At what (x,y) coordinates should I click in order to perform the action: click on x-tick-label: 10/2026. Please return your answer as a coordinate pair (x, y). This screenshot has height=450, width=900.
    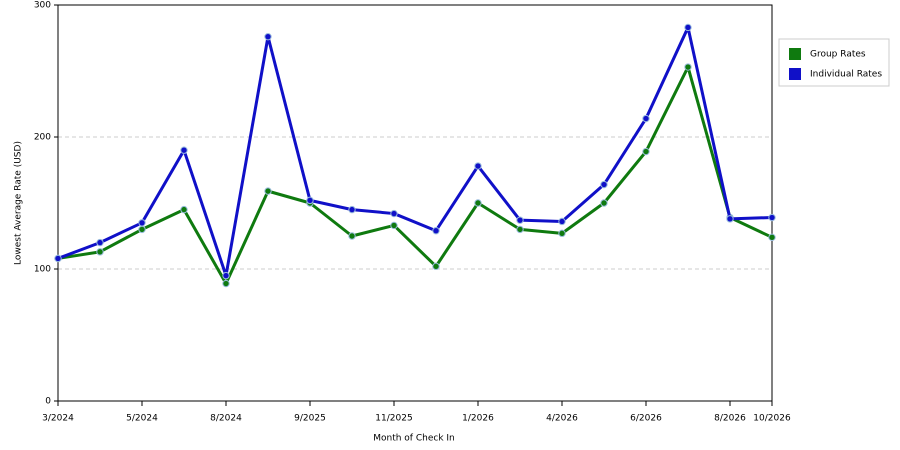
    Looking at the image, I should click on (772, 419).